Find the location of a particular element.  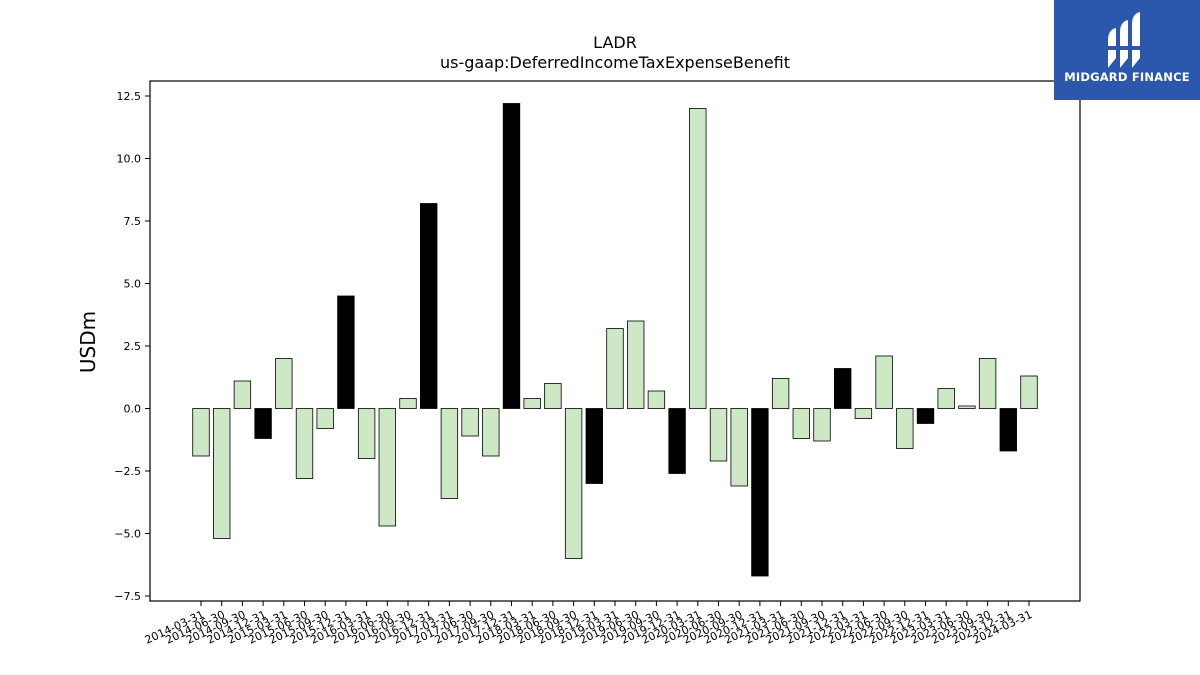

y-axis-ticks: 12.5 10.0 7.5 5.0 2.5 0.0 −2.5 −5.0 −7.5 is located at coordinates (132, 346).